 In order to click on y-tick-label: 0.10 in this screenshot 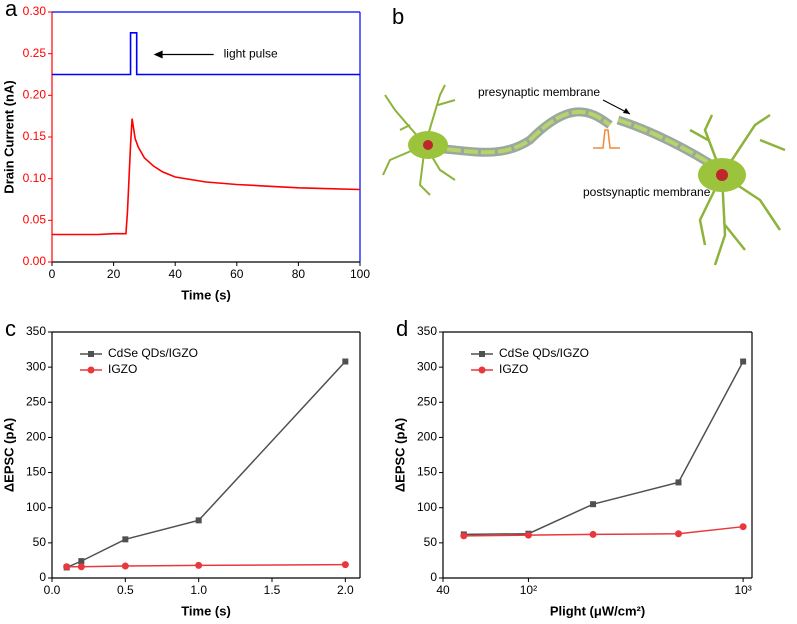, I will do `click(35, 178)`.